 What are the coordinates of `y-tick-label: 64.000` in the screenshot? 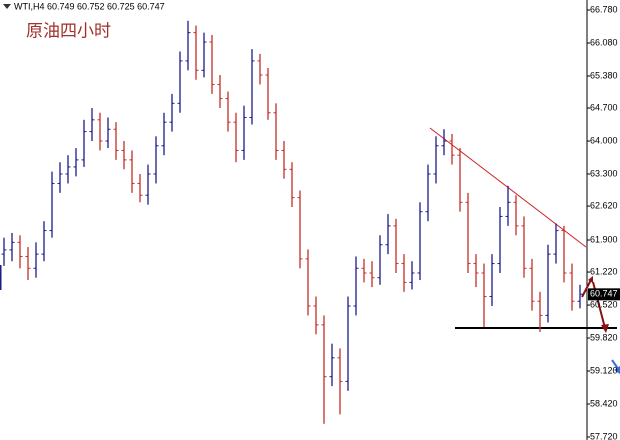 It's located at (604, 140).